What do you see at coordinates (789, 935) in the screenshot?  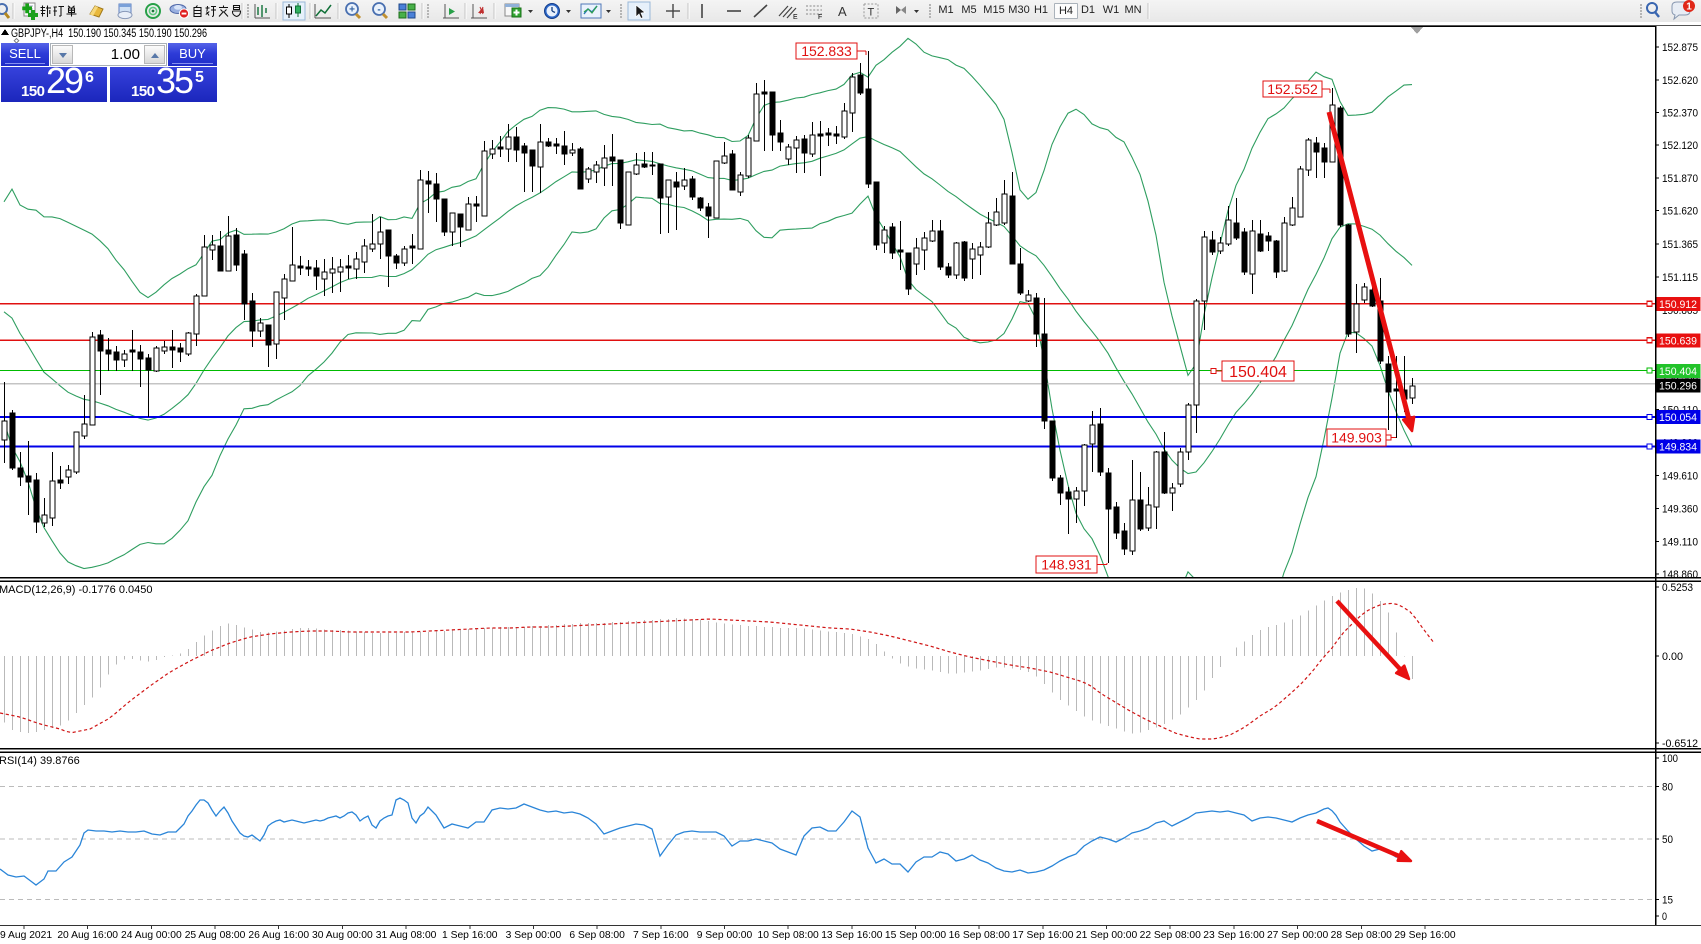 I see `svg-text: 10 Sep 08:00` at bounding box center [789, 935].